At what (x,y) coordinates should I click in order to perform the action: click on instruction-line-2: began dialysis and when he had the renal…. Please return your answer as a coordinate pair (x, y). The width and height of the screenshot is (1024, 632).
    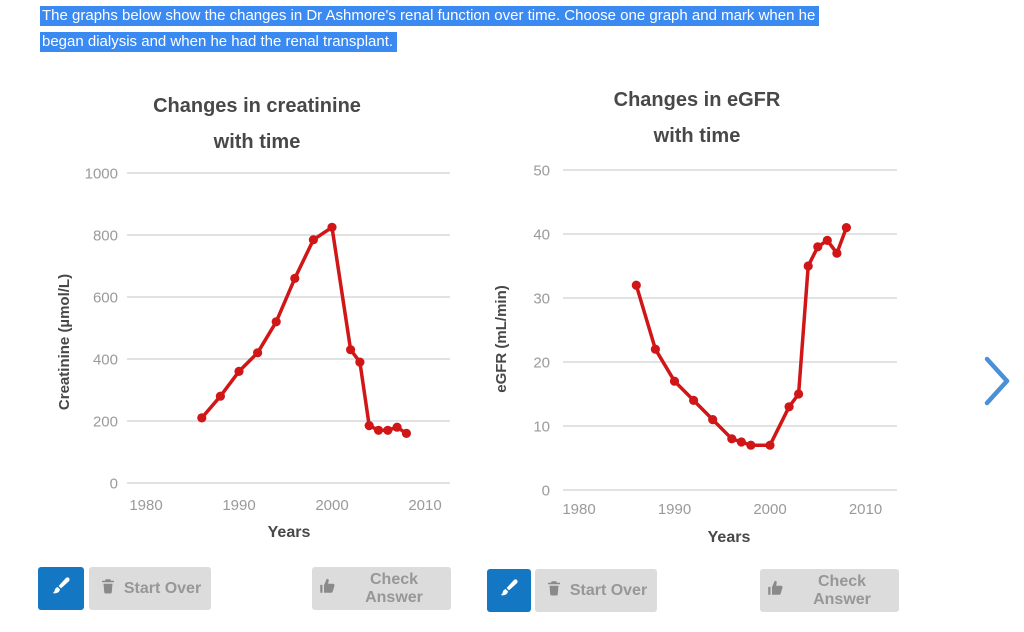
    Looking at the image, I should click on (219, 42).